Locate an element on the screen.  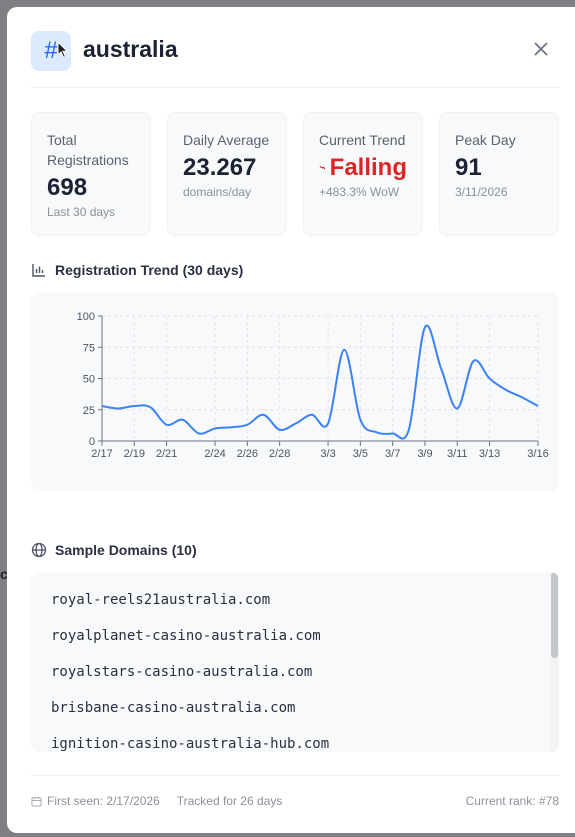
trend-title: Registration Trend (30 days) is located at coordinates (149, 270).